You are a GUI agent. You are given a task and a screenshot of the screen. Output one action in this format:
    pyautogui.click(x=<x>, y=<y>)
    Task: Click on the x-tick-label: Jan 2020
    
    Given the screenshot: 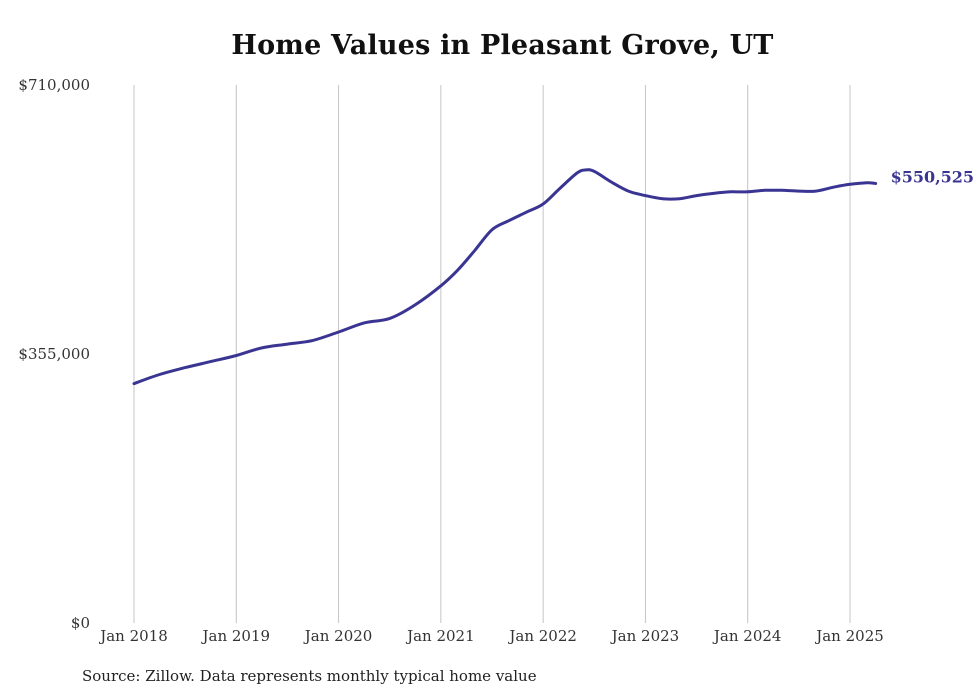 What is the action you would take?
    pyautogui.click(x=338, y=636)
    